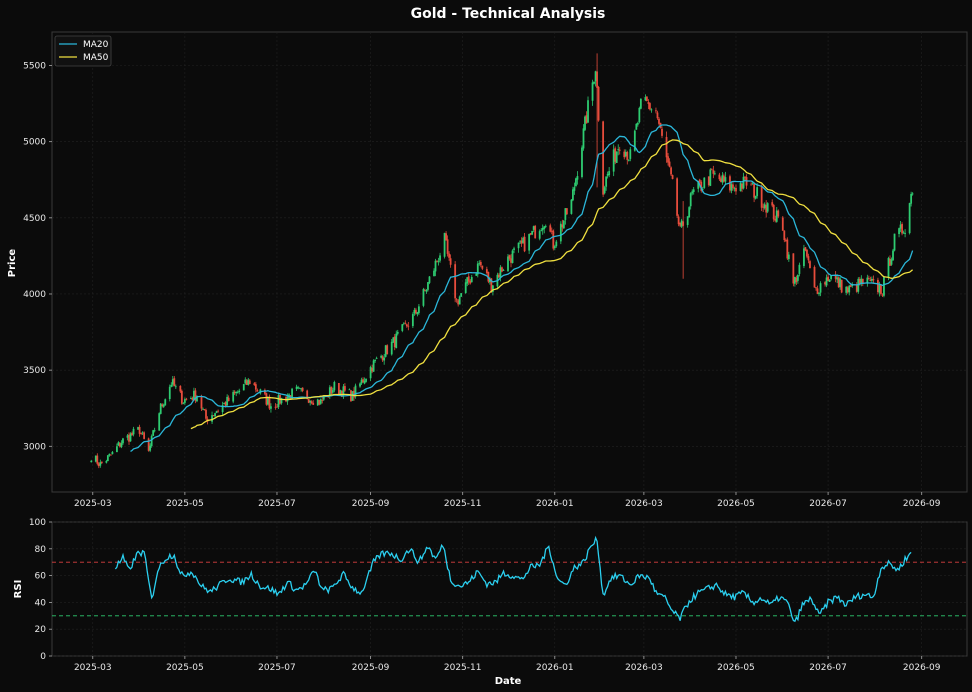 This screenshot has width=972, height=692. Describe the element at coordinates (513, 579) in the screenshot. I see `rsi-line-group` at that location.